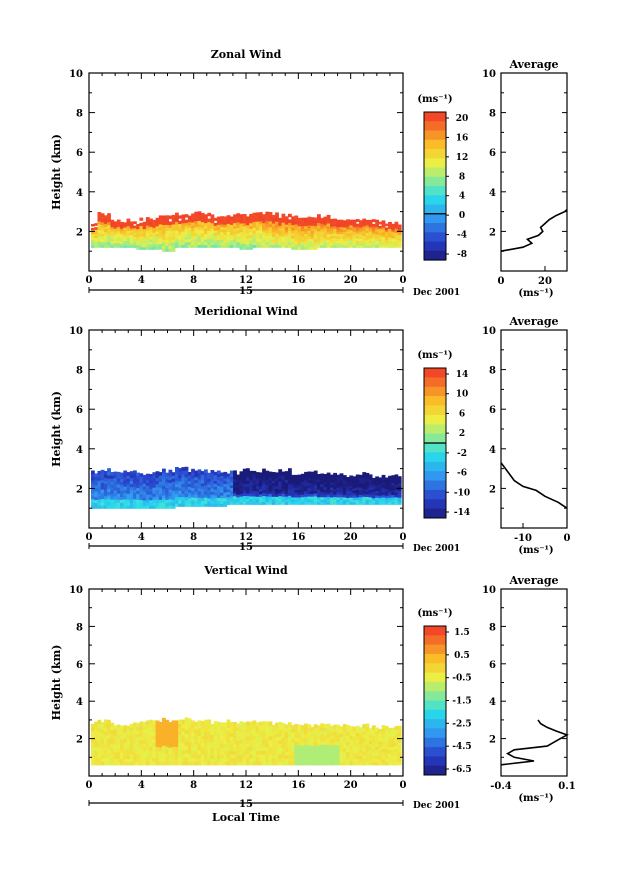 The height and width of the screenshot is (873, 622). Describe the element at coordinates (56, 429) in the screenshot. I see `y-axis-label: Height (km)` at that location.